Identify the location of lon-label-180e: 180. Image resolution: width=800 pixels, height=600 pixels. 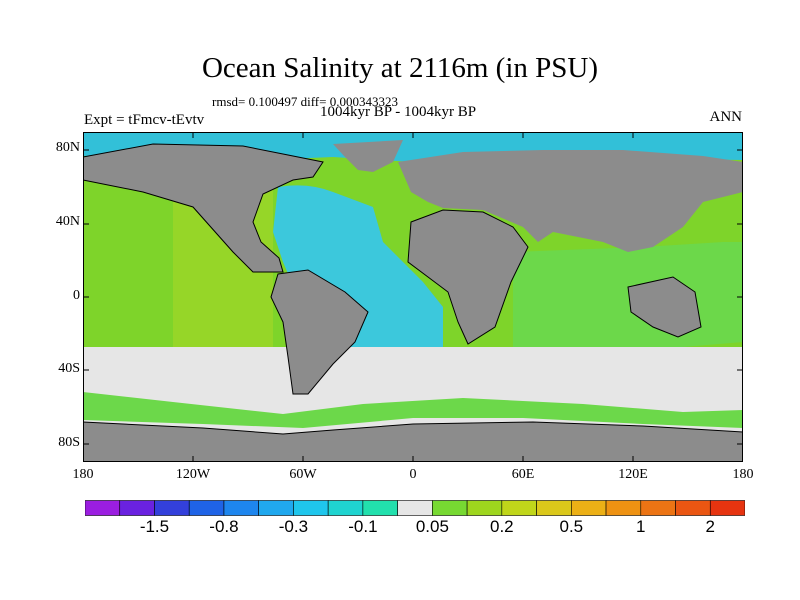
(743, 474).